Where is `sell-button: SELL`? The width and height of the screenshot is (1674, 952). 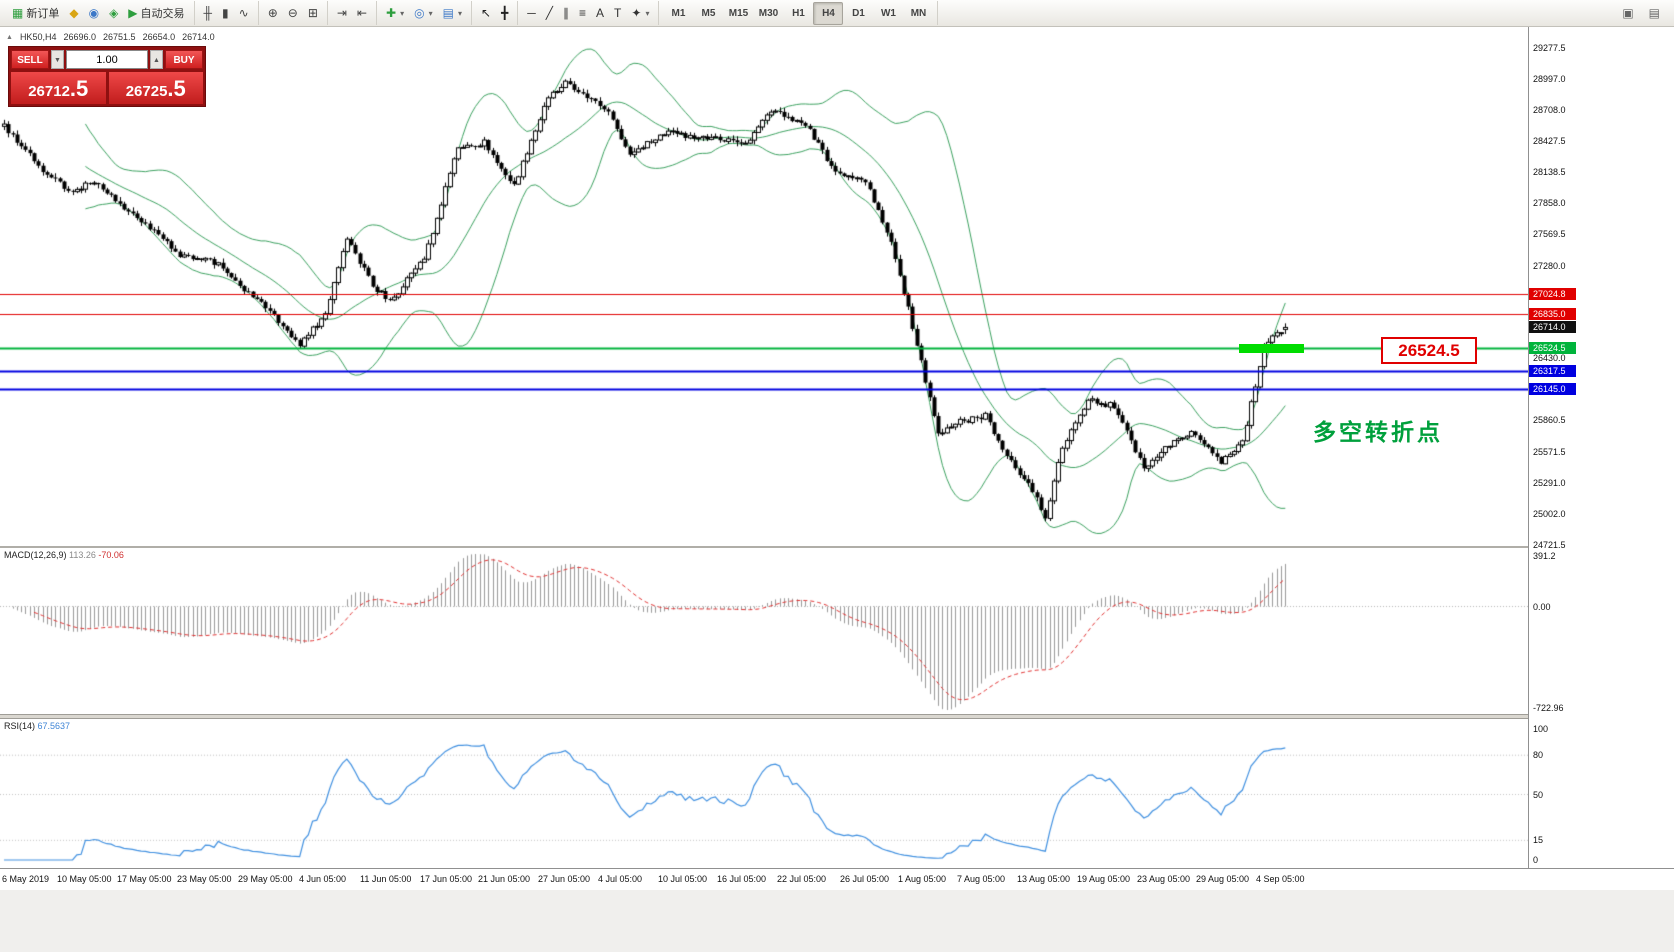 sell-button: SELL is located at coordinates (30, 59).